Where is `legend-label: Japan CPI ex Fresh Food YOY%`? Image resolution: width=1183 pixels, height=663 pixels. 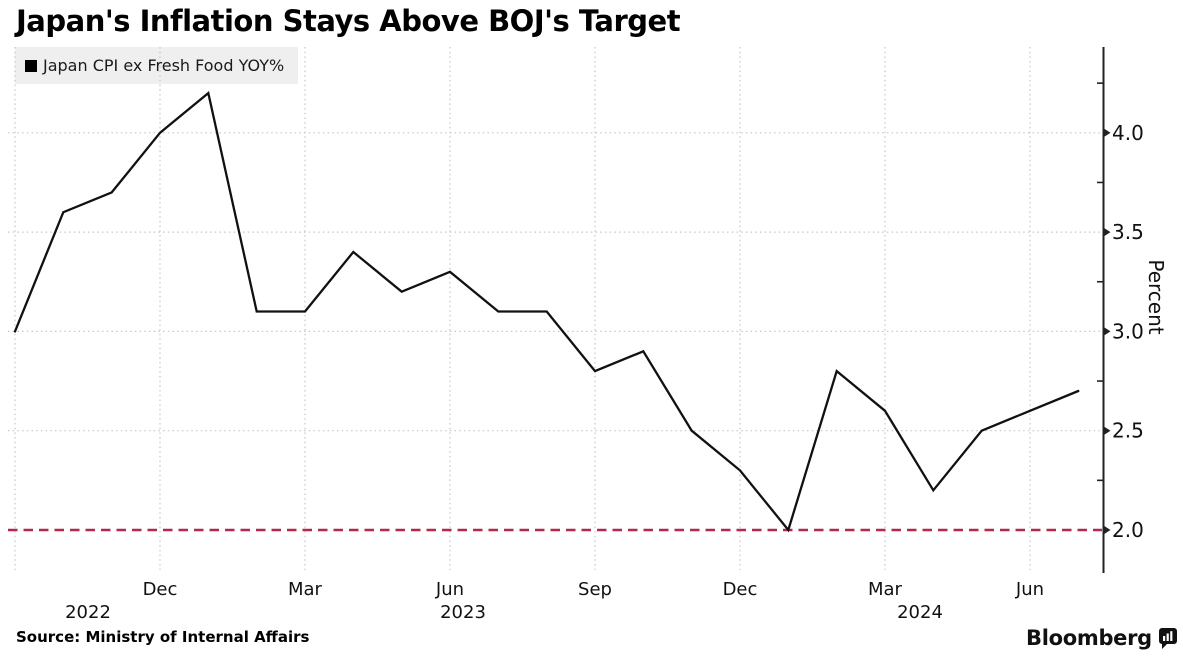 legend-label: Japan CPI ex Fresh Food YOY% is located at coordinates (164, 65).